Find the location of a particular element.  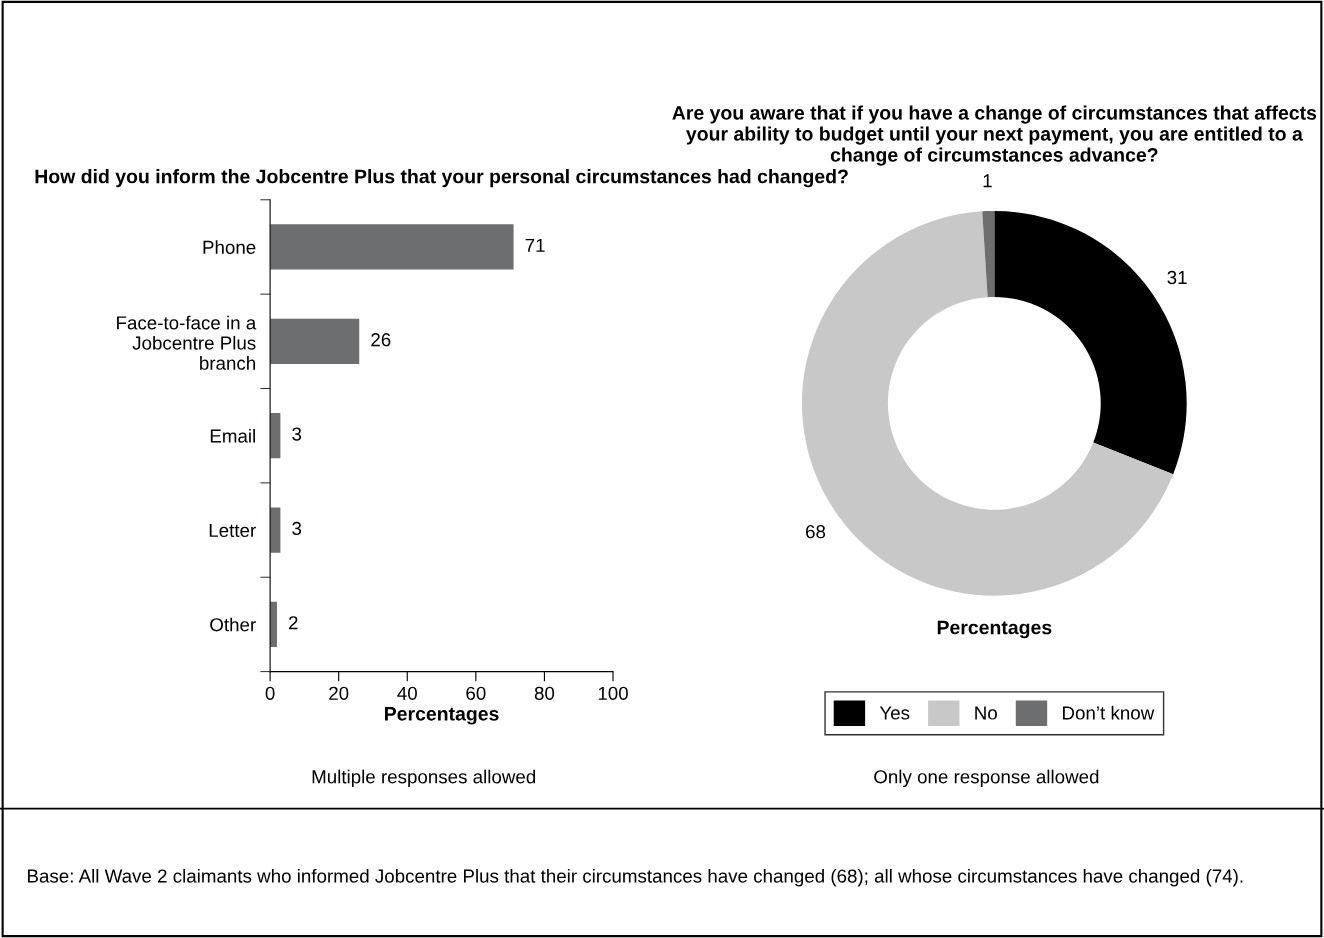

x-tick-label: 20 is located at coordinates (339, 693).